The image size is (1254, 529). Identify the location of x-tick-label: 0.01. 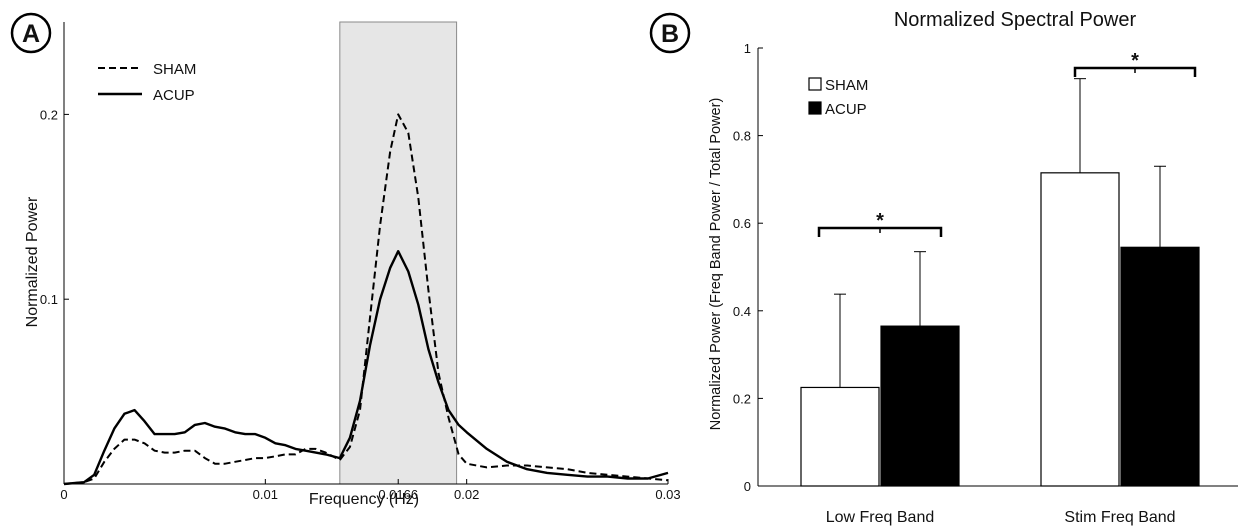
(265, 494).